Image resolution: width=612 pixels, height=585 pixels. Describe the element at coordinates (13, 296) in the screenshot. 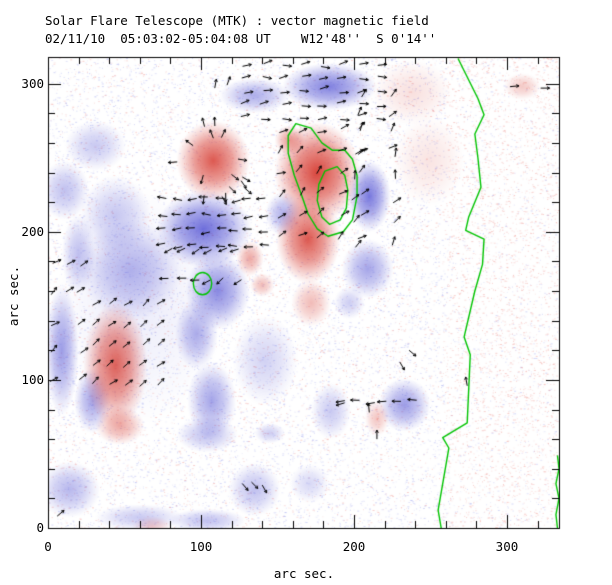

I see `y-axis-title: arc sec.` at that location.